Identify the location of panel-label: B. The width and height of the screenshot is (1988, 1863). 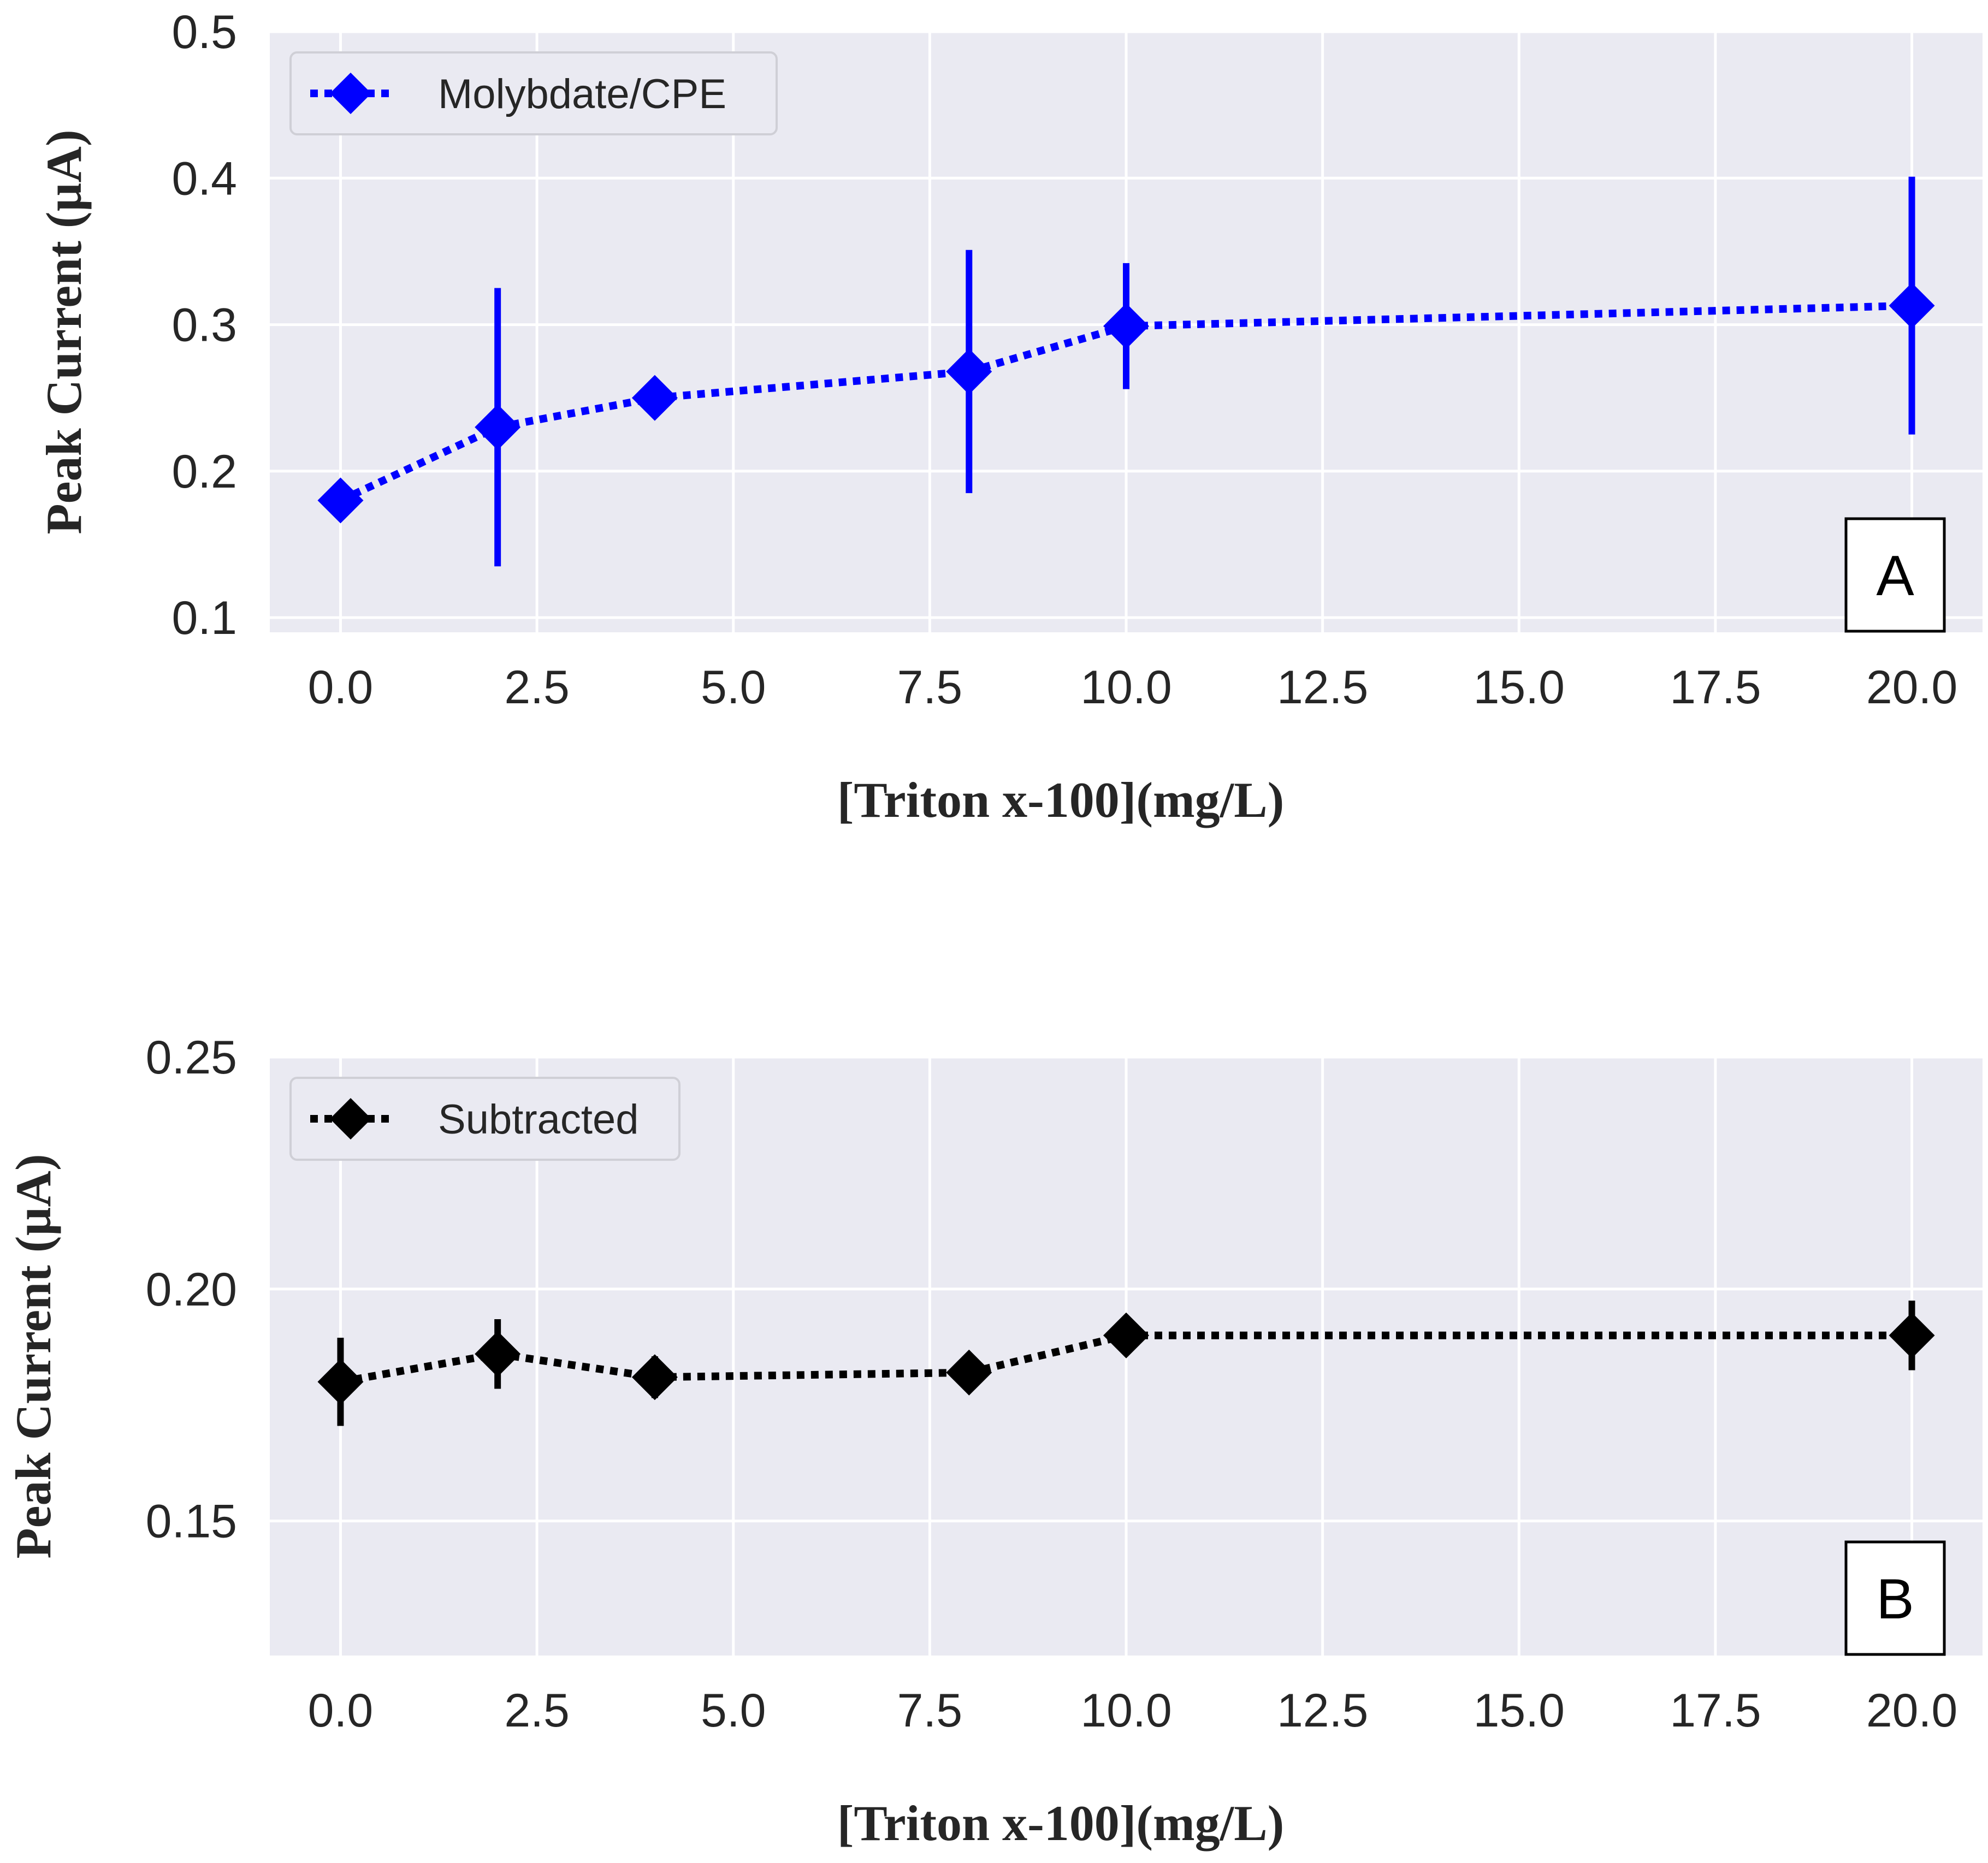
(1895, 1599).